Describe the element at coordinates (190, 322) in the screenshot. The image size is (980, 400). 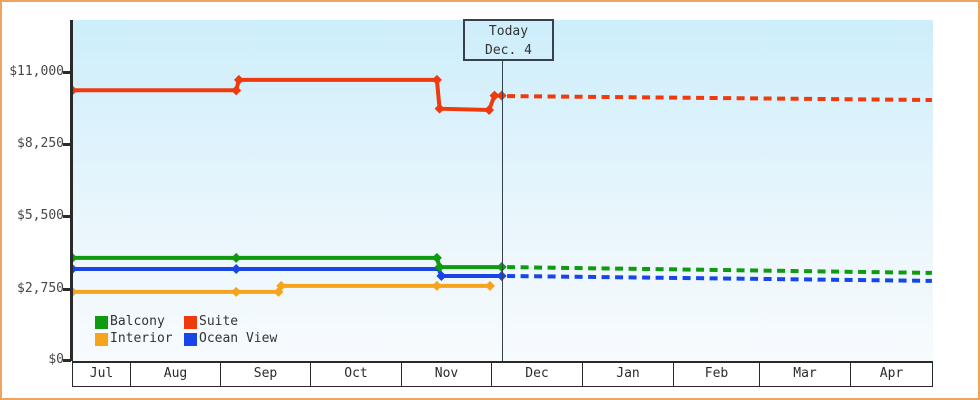
I see `suite-swatch-icon` at that location.